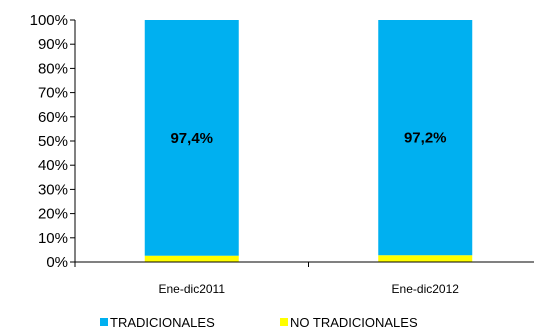 The image size is (534, 331). Describe the element at coordinates (426, 289) in the screenshot. I see `x-category-label: Ene-dic2012` at that location.